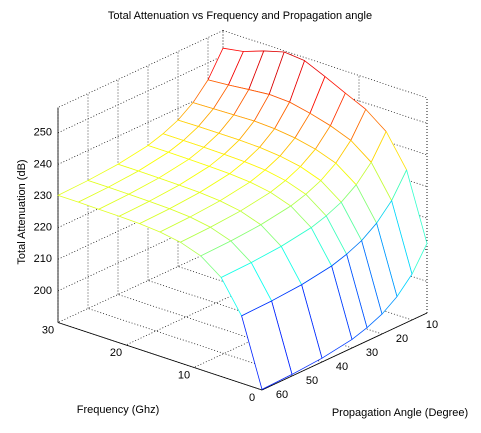  I want to click on y-axis, so click(344, 351).